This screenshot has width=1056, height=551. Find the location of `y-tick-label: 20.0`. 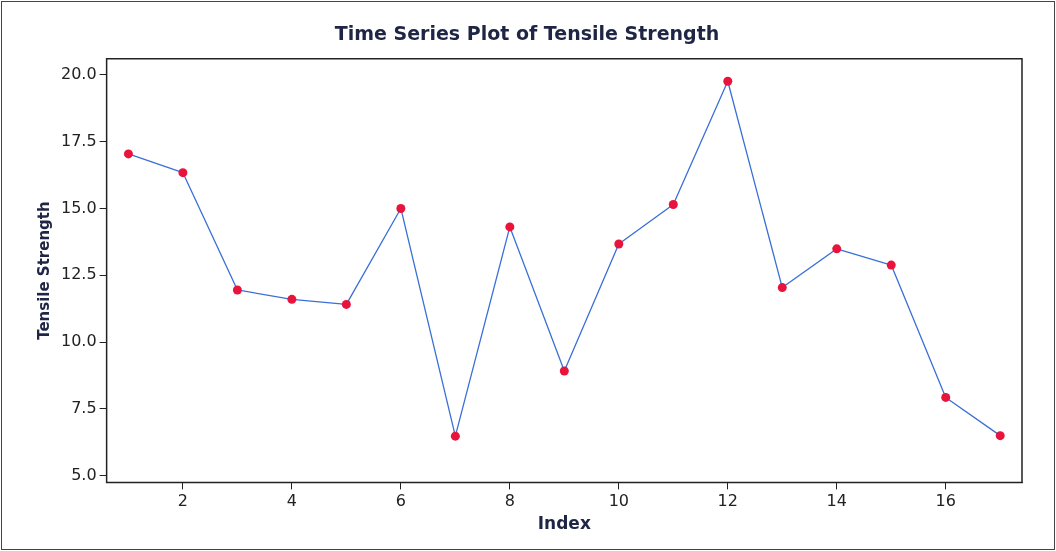

y-tick-label: 20.0 is located at coordinates (79, 73).